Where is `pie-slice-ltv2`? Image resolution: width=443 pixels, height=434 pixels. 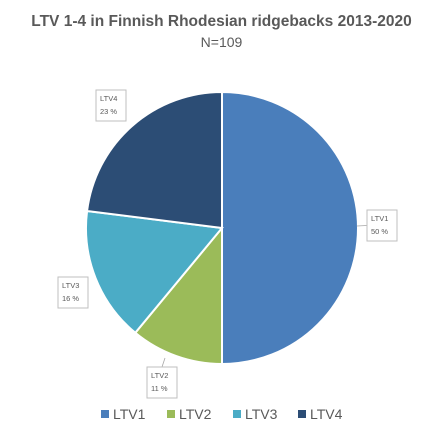
pie-slice-ltv2 is located at coordinates (178, 295).